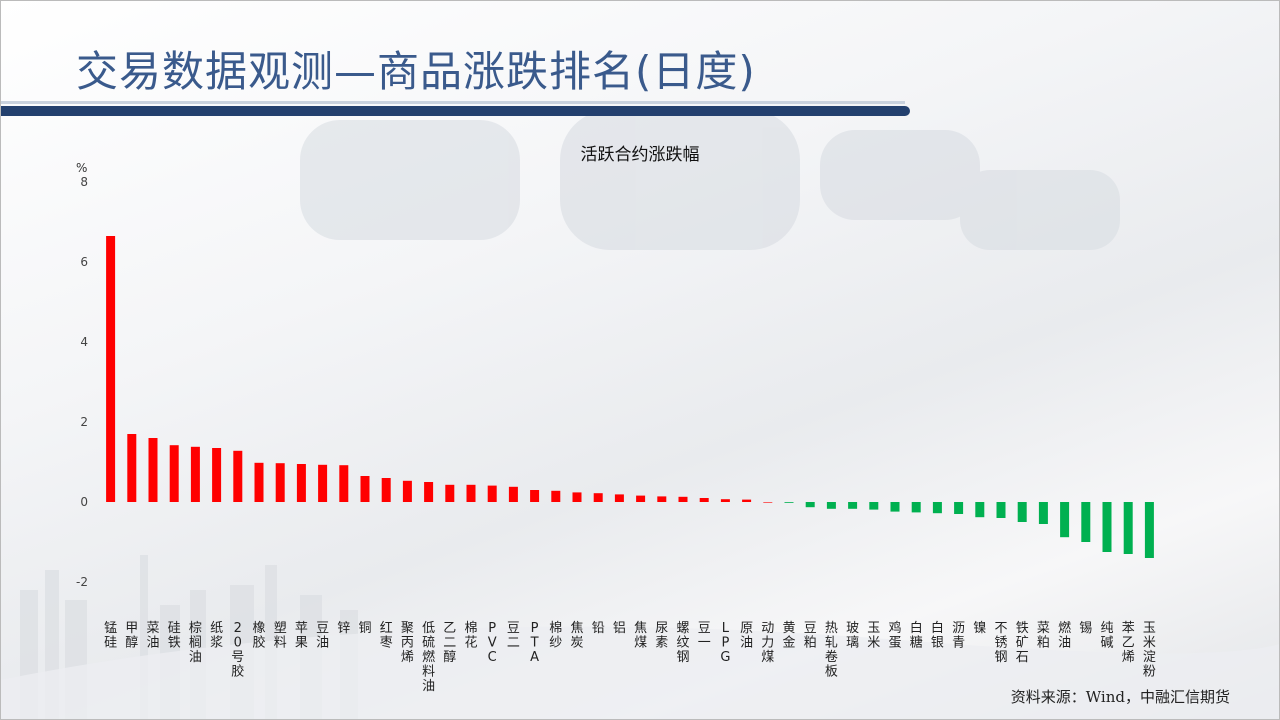 The image size is (1280, 720). Describe the element at coordinates (428, 657) in the screenshot. I see `x-tick-label: 低硫燃料油` at that location.